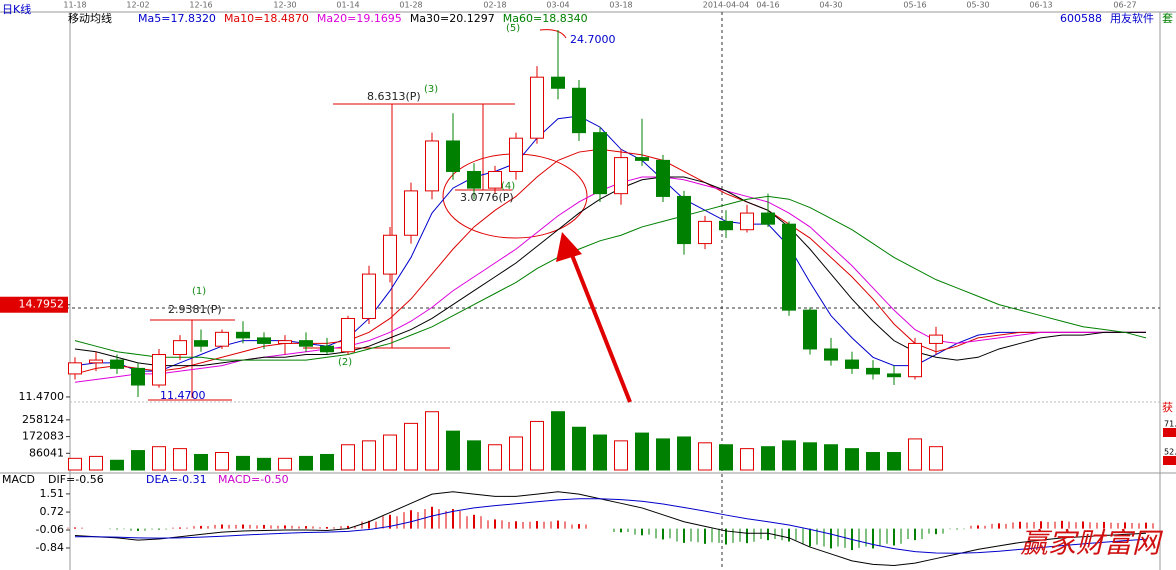 Image resolution: width=1176 pixels, height=570 pixels. What do you see at coordinates (74, 5) in the screenshot?
I see `x-tick-label: 11-18` at bounding box center [74, 5].